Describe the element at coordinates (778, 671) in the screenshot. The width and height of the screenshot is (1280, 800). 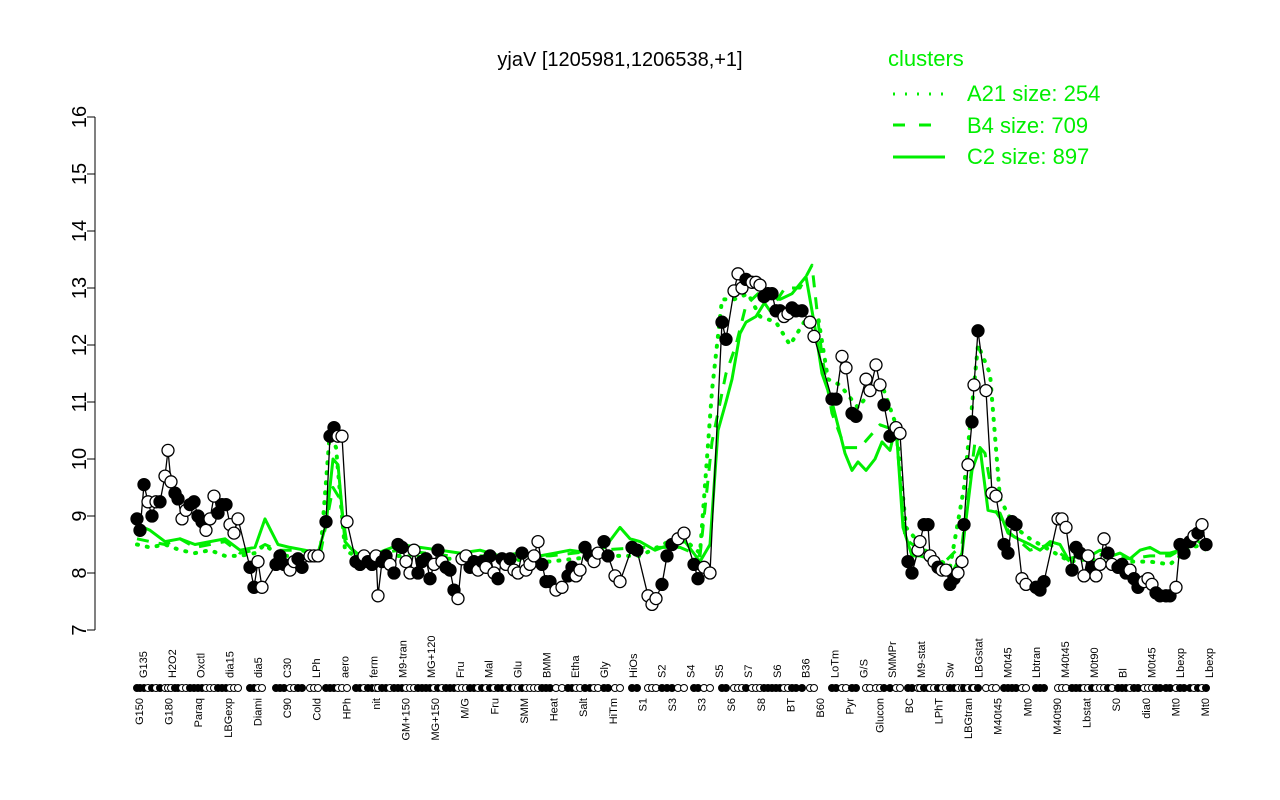
I see `x-tick-label-top: S6` at that location.